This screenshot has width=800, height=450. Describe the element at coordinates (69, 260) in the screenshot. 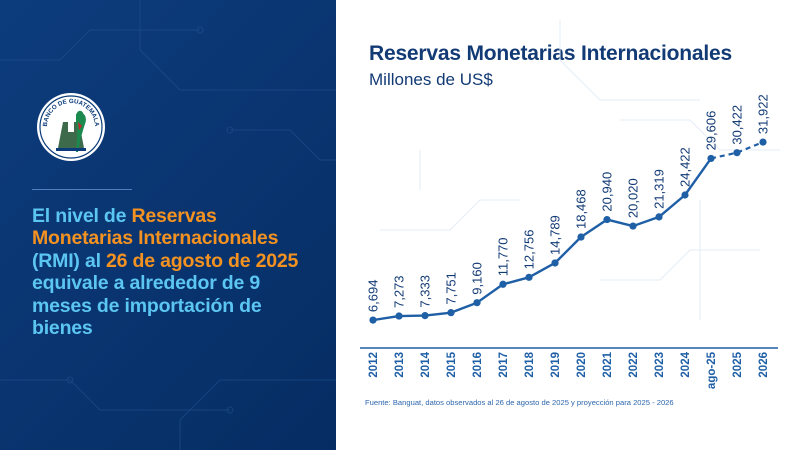

I see `headline-part-3: (RMI) al` at that location.